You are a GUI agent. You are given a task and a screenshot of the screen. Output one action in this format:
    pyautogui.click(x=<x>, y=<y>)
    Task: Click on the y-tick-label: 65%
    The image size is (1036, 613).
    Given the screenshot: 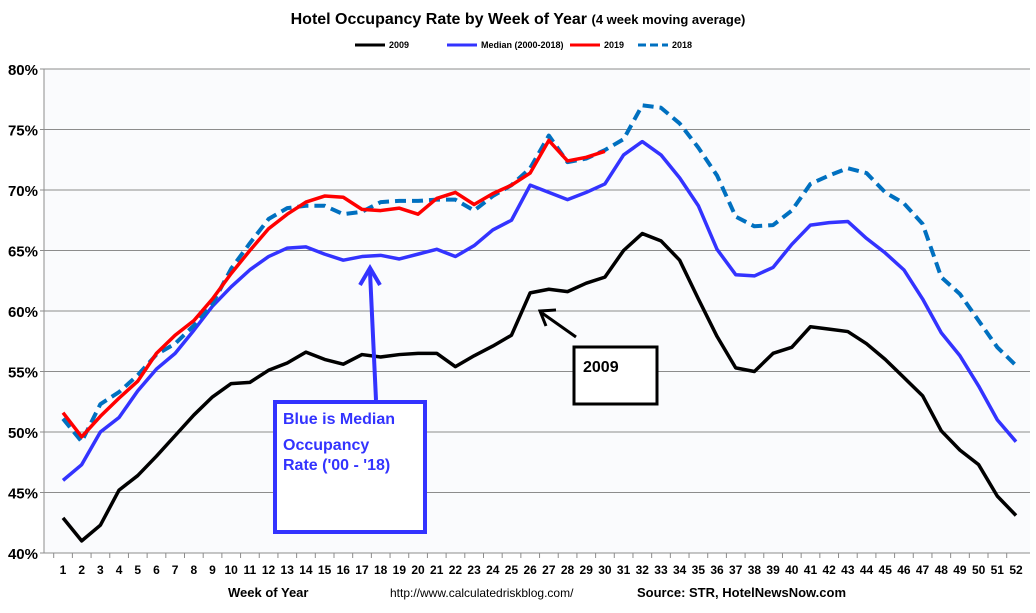 What is the action you would take?
    pyautogui.click(x=23, y=252)
    